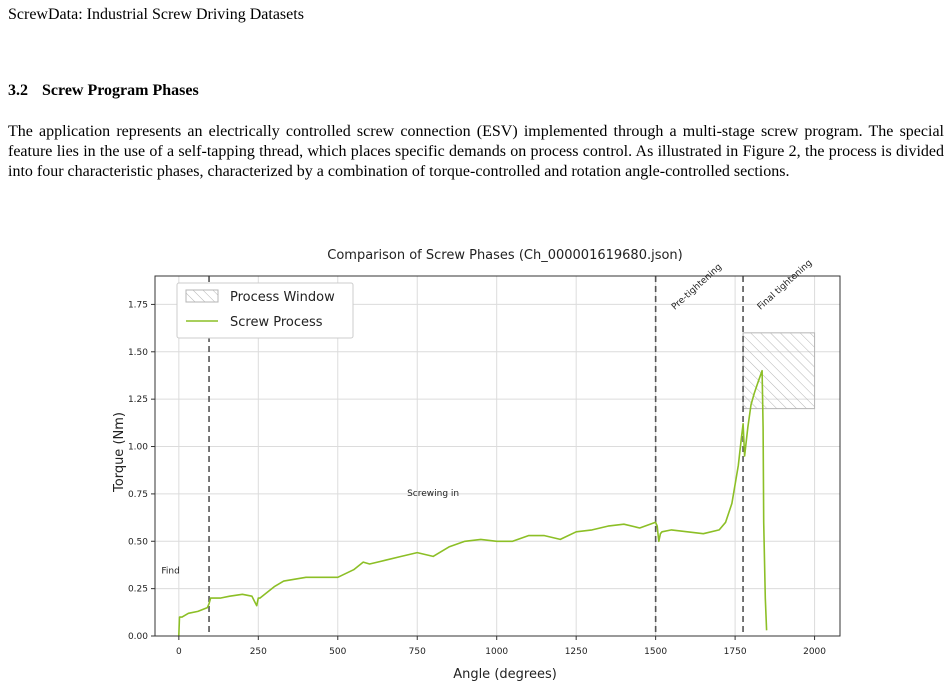 The width and height of the screenshot is (952, 693). Describe the element at coordinates (120, 90) in the screenshot. I see `section-title: Screw Program Phases` at that location.